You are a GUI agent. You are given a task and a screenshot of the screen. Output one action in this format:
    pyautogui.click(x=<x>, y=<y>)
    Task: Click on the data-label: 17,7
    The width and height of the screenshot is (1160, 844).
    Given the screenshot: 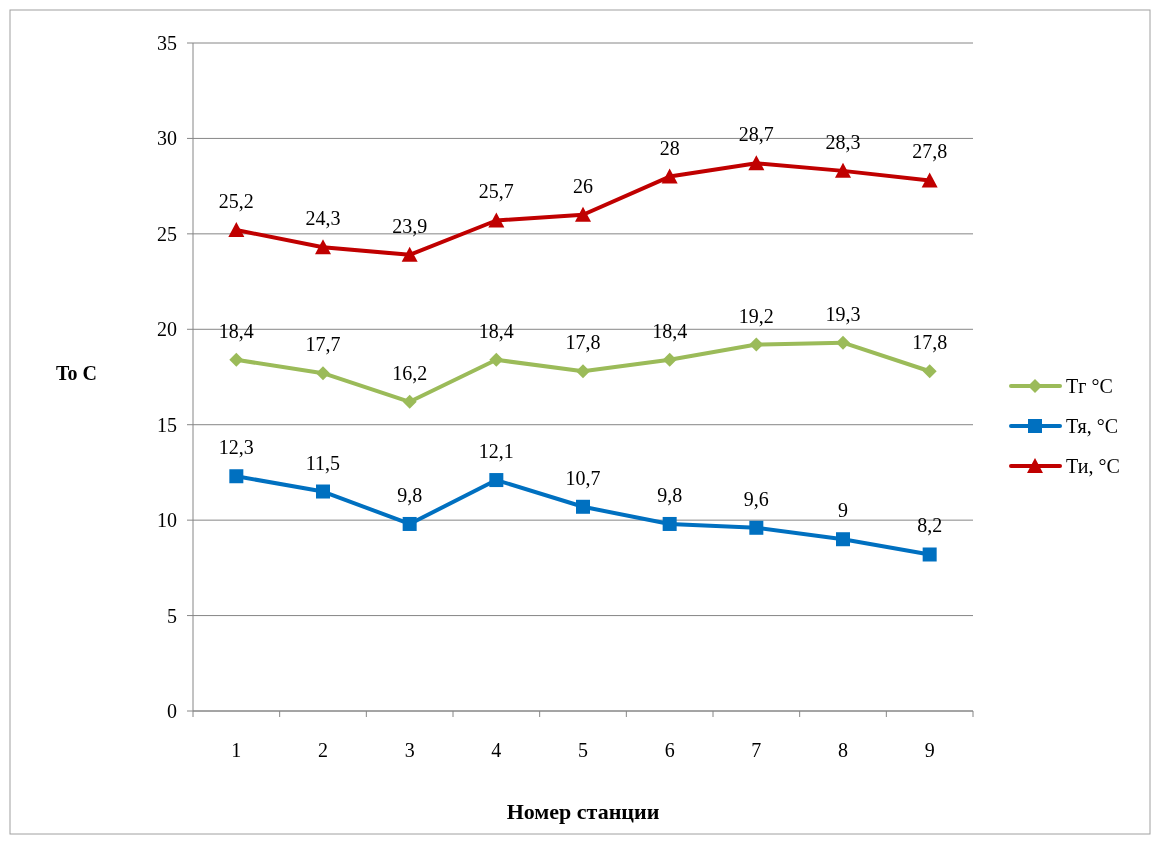 What is the action you would take?
    pyautogui.click(x=323, y=344)
    